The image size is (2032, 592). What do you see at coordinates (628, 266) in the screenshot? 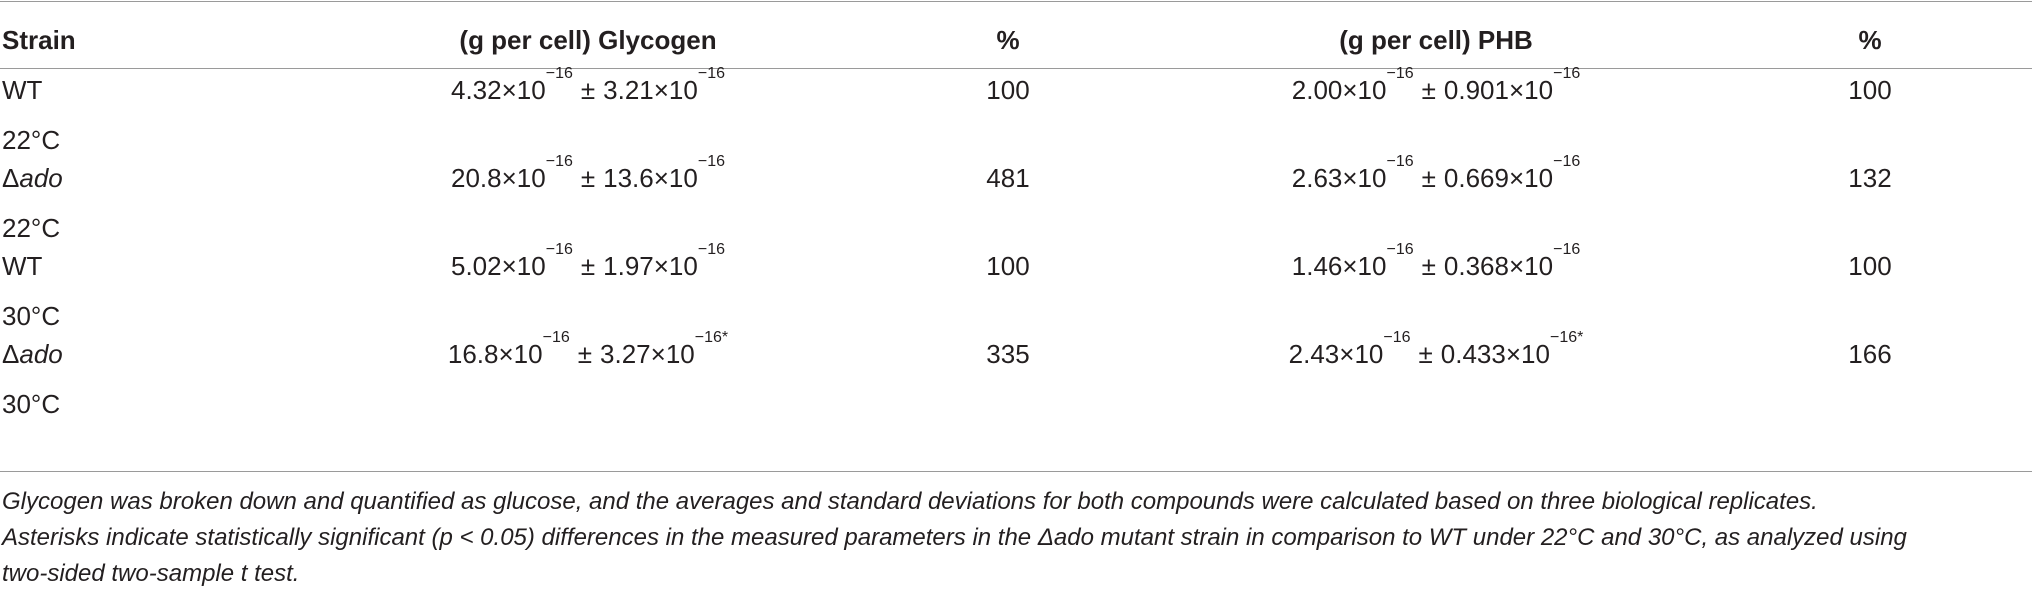
I see `sd-value: 1.97` at bounding box center [628, 266].